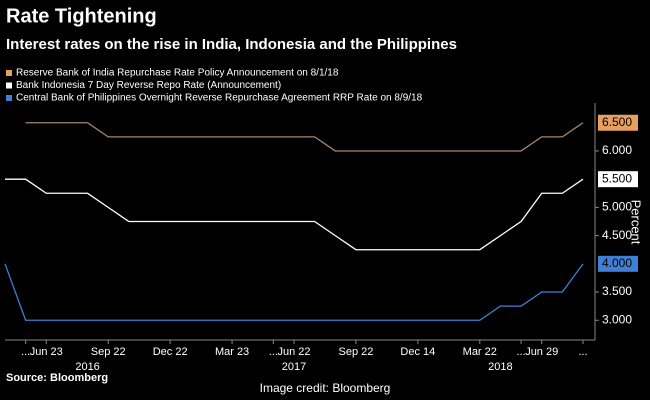 The width and height of the screenshot is (650, 400). I want to click on x-tick-label: Mar 22, so click(480, 352).